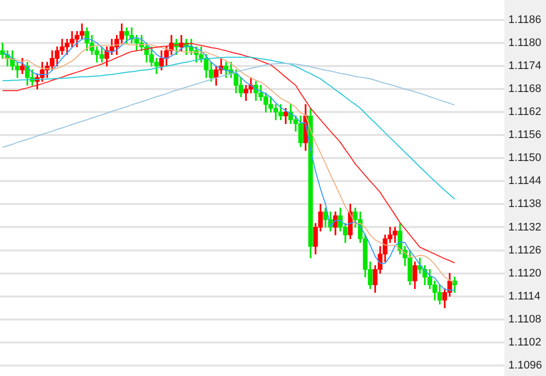 The height and width of the screenshot is (376, 546). What do you see at coordinates (525, 181) in the screenshot?
I see `y-tick-label: 1.1144` at bounding box center [525, 181].